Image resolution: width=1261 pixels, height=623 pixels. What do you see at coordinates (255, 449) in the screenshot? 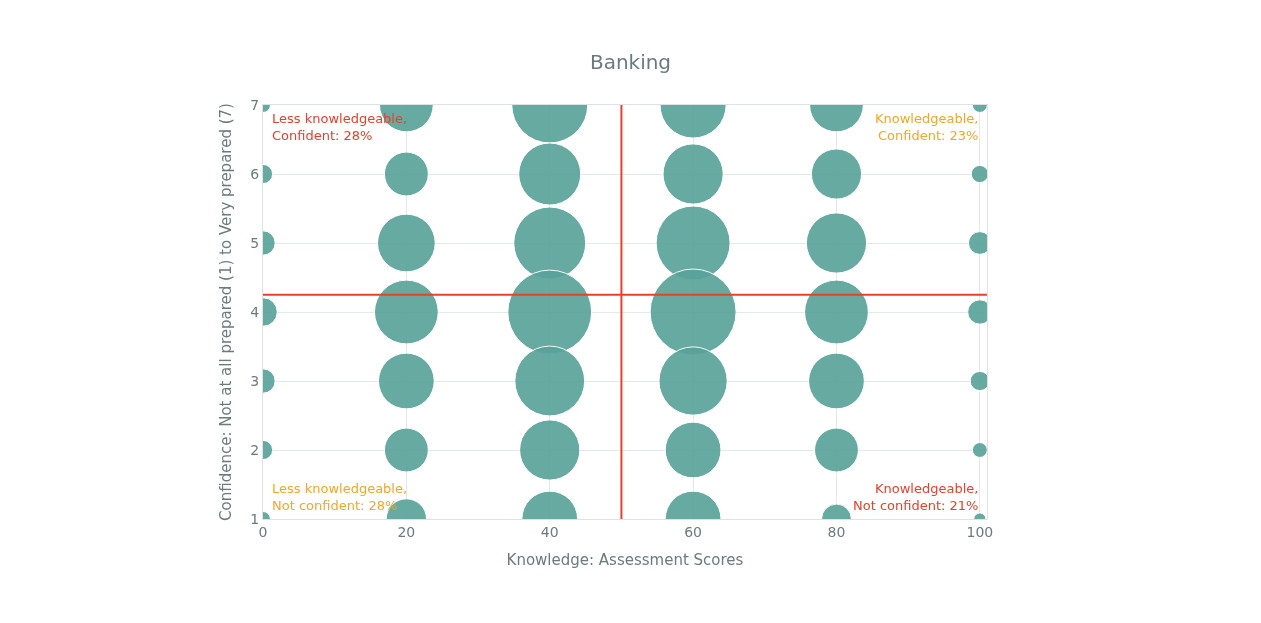
I see `y-tick-label: 2` at bounding box center [255, 449].